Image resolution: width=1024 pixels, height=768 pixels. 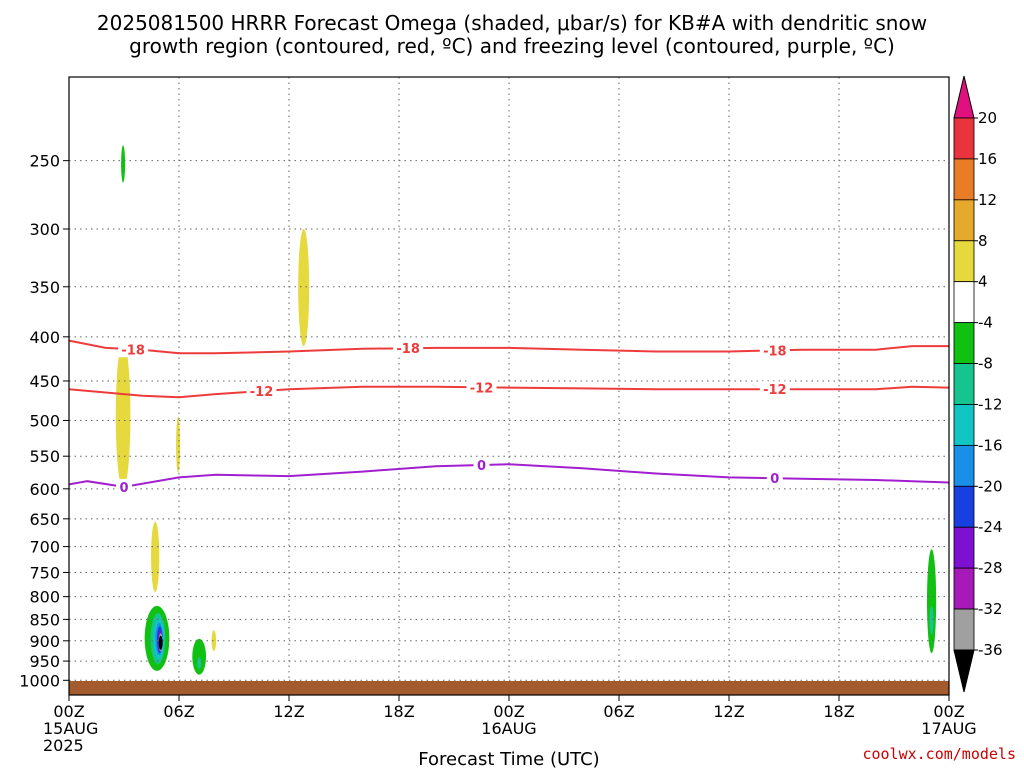 I want to click on contour-label-1-0: -12, so click(x=262, y=392).